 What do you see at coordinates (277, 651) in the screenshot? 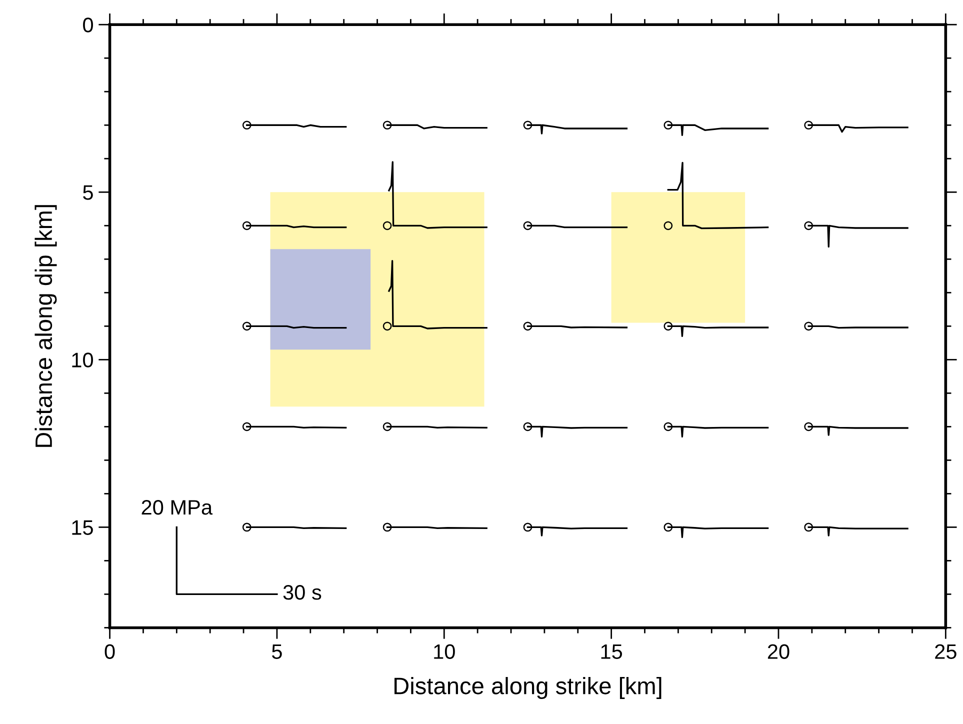
I see `x-tick-label: 5` at bounding box center [277, 651].